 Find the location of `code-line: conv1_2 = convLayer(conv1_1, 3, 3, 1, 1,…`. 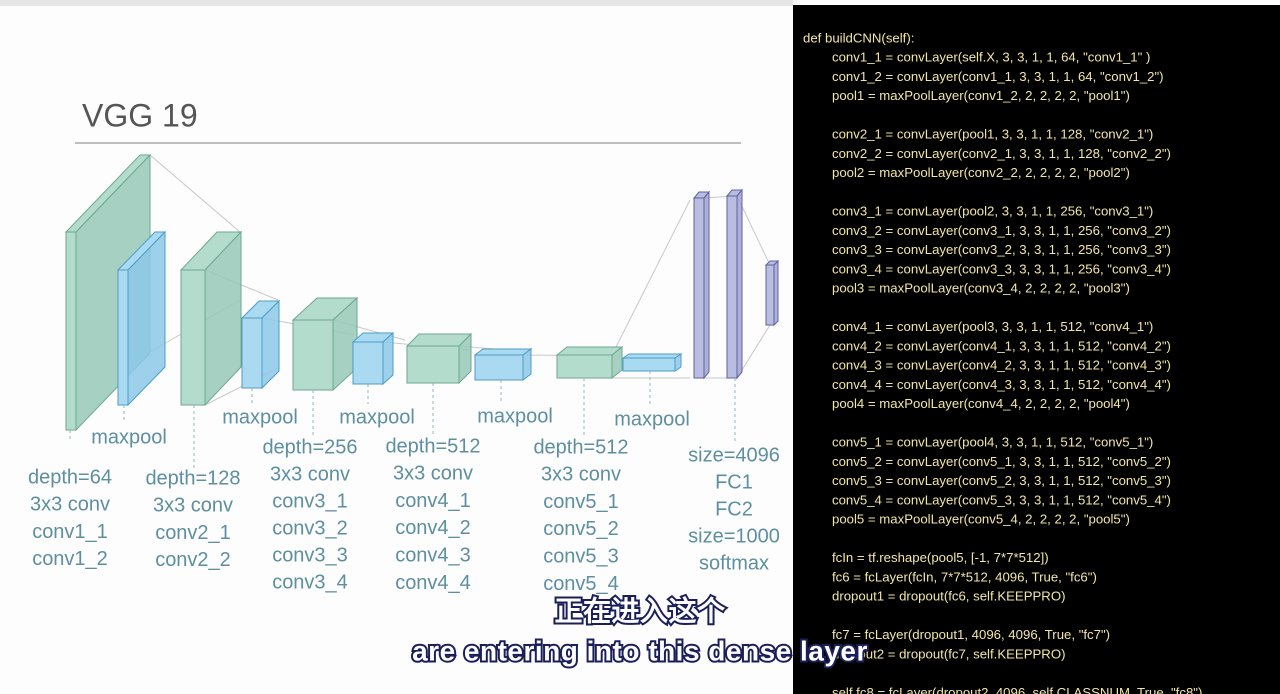

code-line: conv1_2 = convLayer(conv1_1, 3, 3, 1, 1,… is located at coordinates (998, 76).